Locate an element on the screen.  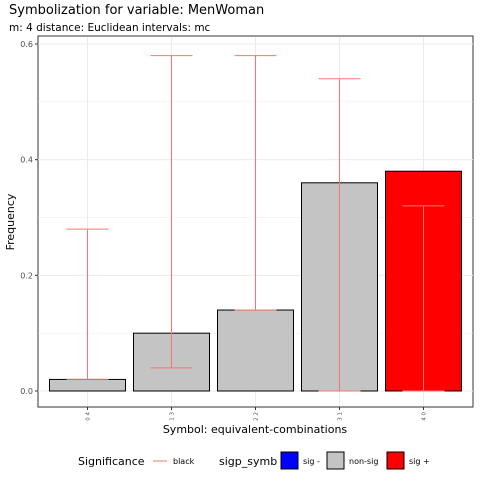
legend-sigp-item-1: non-sig is located at coordinates (352, 460).